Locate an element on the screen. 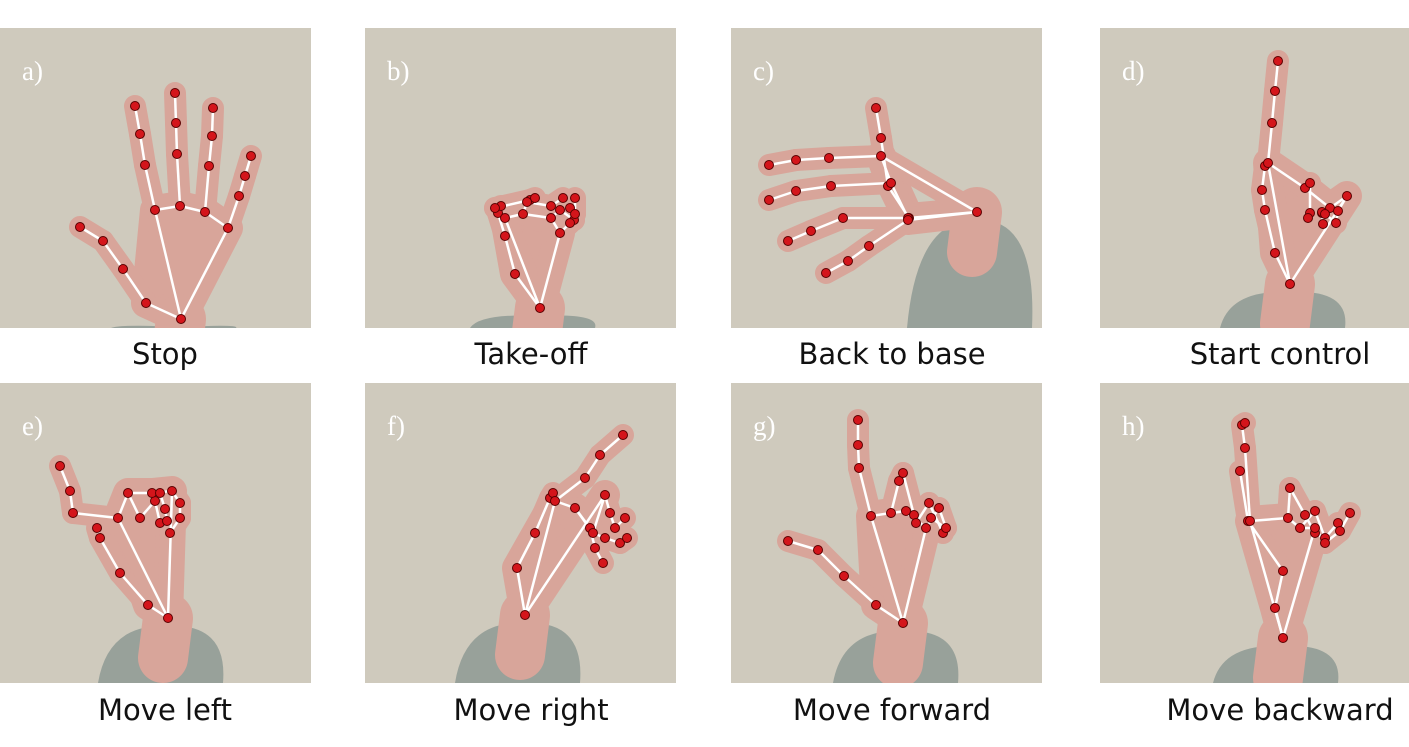 This screenshot has height=747, width=1409. gesture-panel: a) is located at coordinates (155, 178).